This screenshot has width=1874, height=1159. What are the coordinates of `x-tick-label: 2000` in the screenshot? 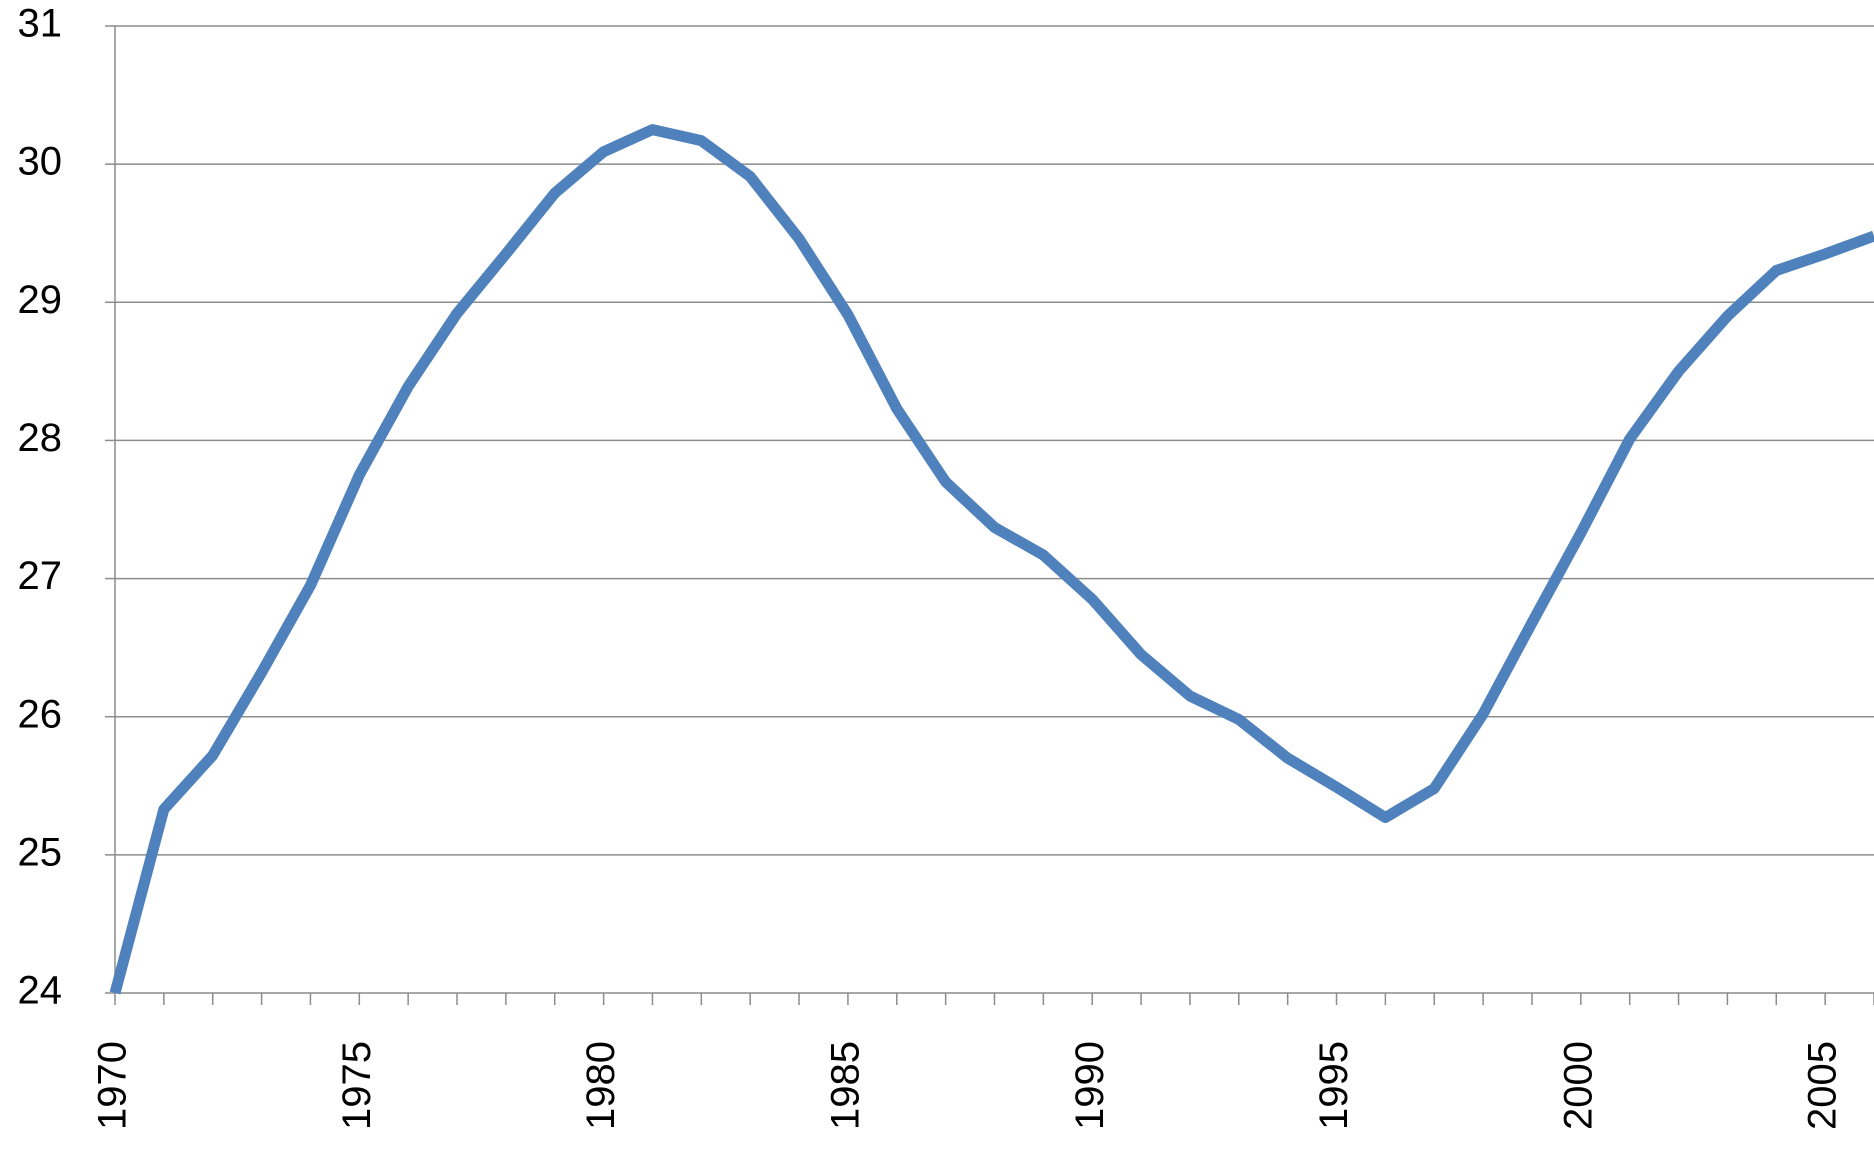 It's located at (1578, 1085).